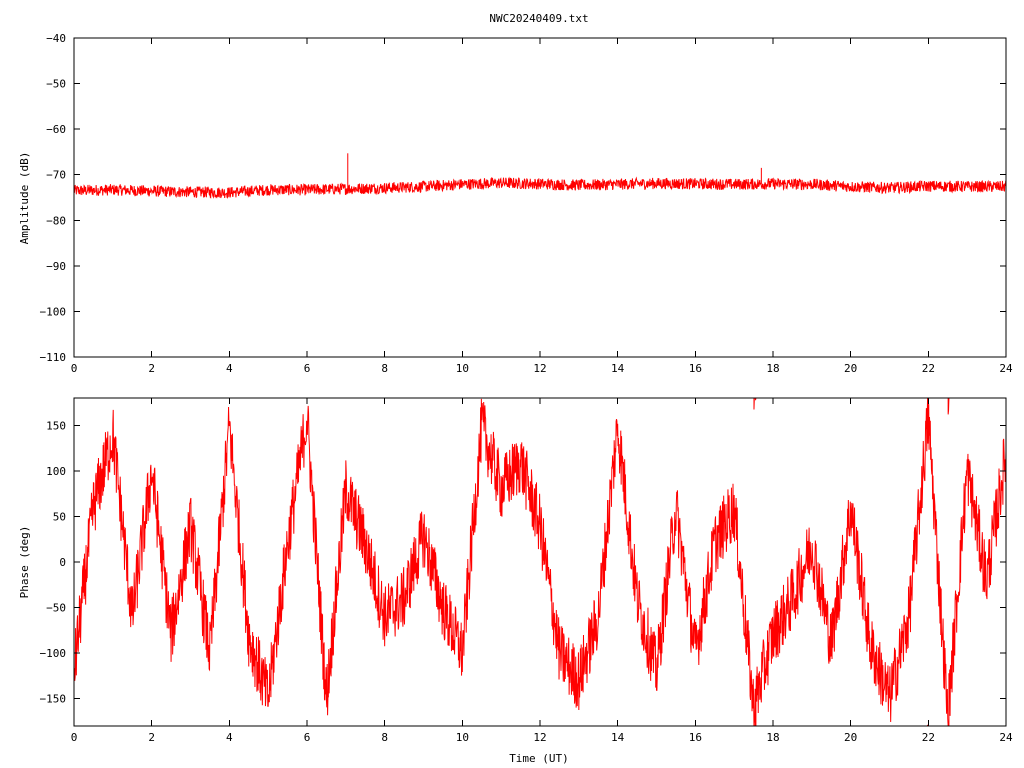 This screenshot has width=1024, height=768. I want to click on amplitude-line, so click(540, 187).